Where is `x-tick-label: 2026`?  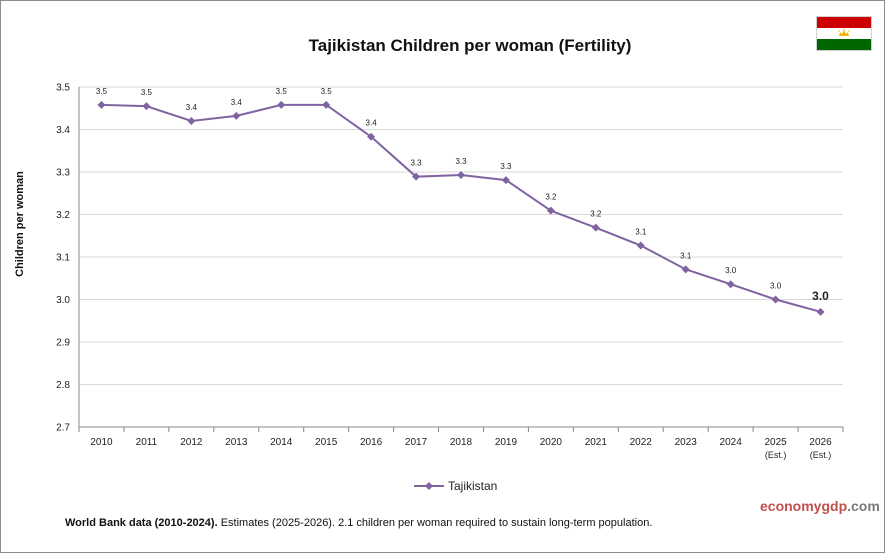
x-tick-label: 2026 is located at coordinates (820, 442).